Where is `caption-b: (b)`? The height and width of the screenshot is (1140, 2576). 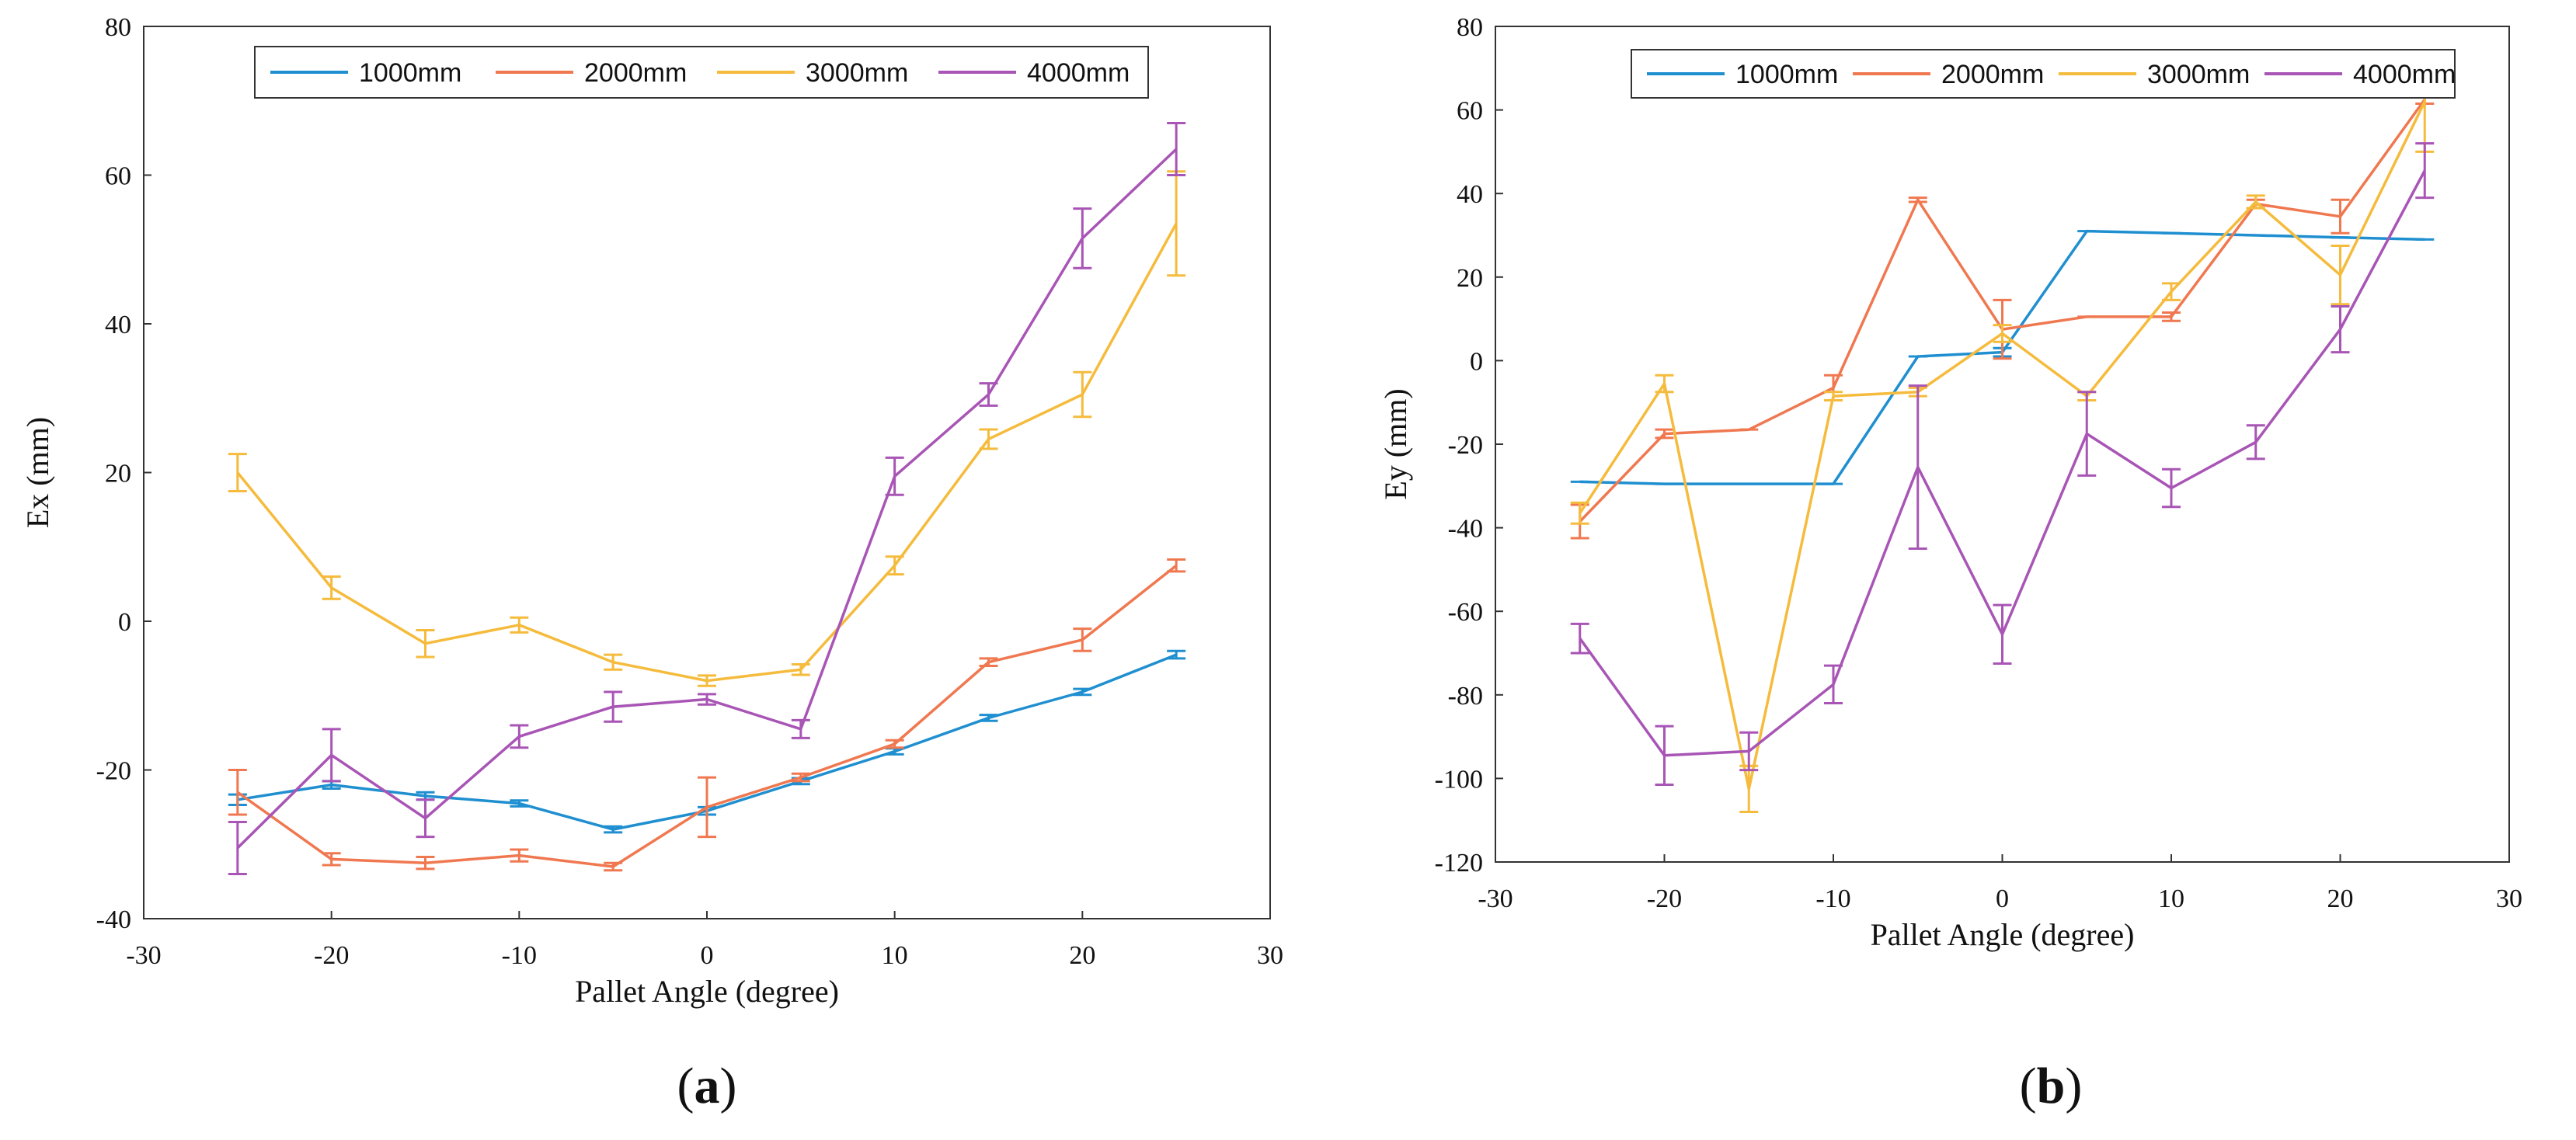 caption-b: (b) is located at coordinates (2051, 1086).